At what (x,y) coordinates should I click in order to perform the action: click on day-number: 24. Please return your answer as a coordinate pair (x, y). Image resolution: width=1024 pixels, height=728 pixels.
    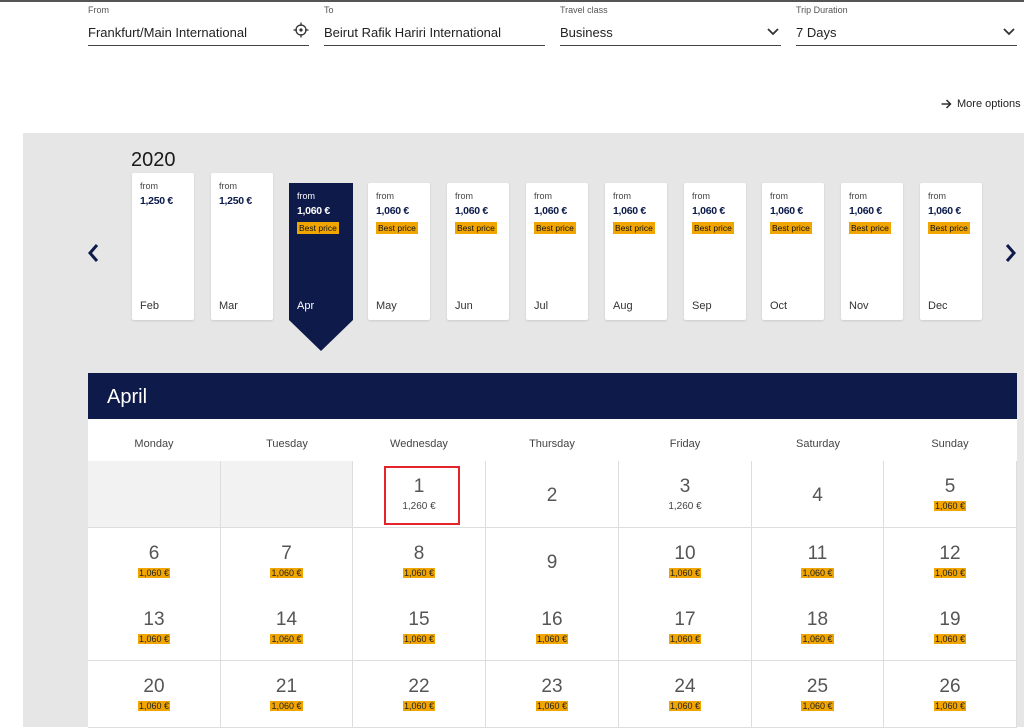
    Looking at the image, I should click on (685, 686).